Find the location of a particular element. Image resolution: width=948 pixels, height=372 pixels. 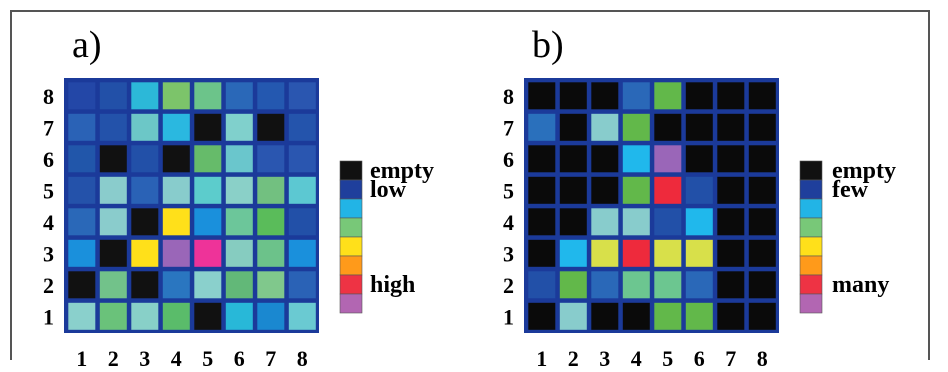

panel-b-label: b) is located at coordinates (548, 45).